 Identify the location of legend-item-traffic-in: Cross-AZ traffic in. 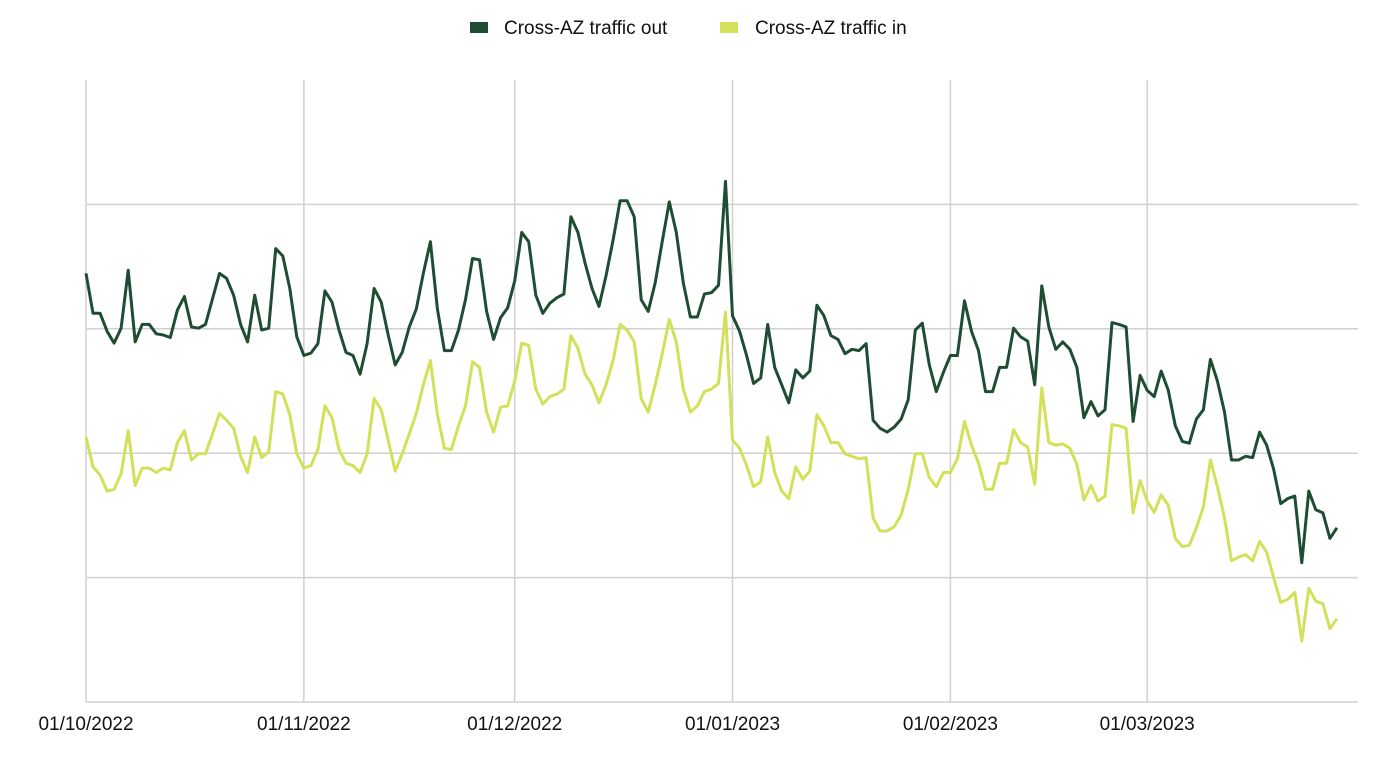
(813, 28).